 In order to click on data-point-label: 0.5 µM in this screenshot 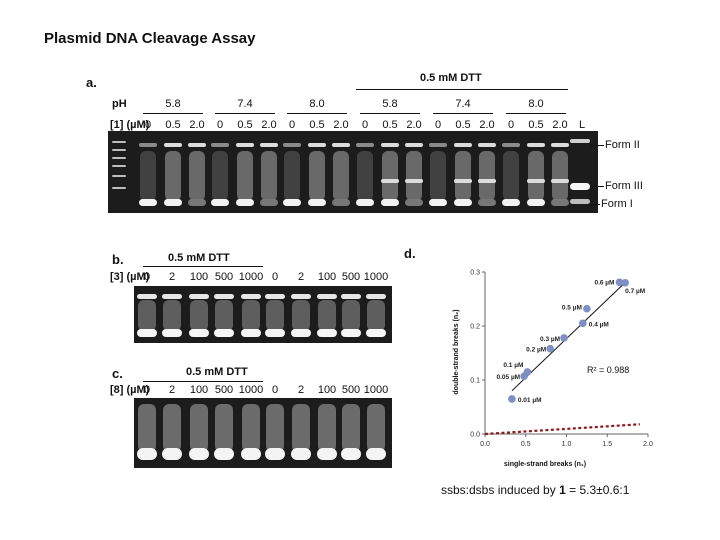, I will do `click(572, 308)`.